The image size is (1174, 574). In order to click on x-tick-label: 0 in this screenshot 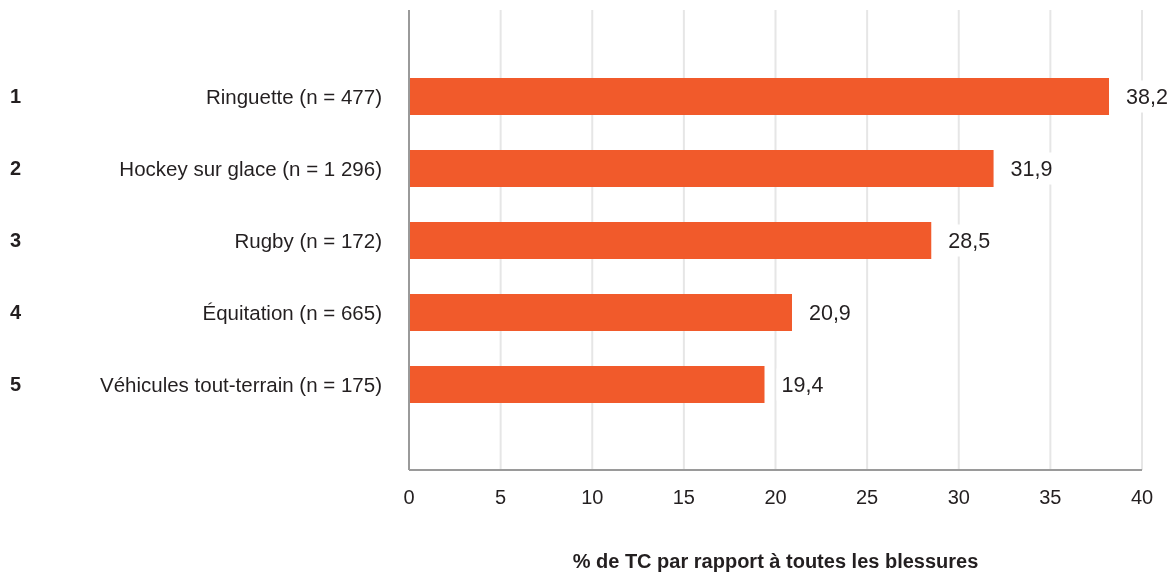, I will do `click(409, 497)`.